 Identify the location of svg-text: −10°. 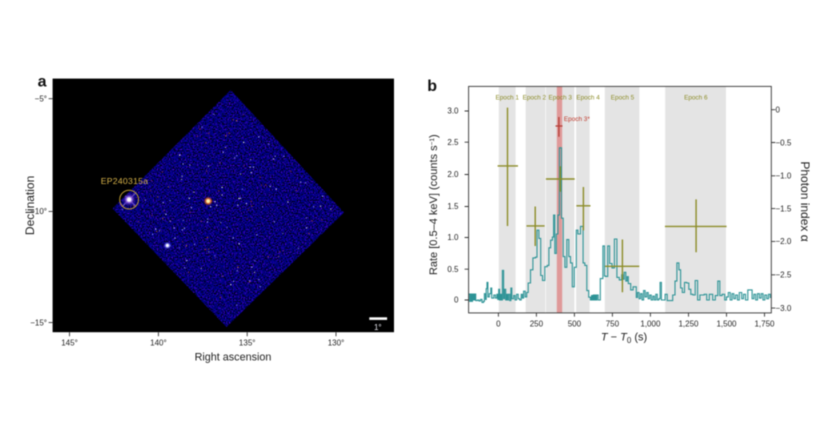
(38, 211).